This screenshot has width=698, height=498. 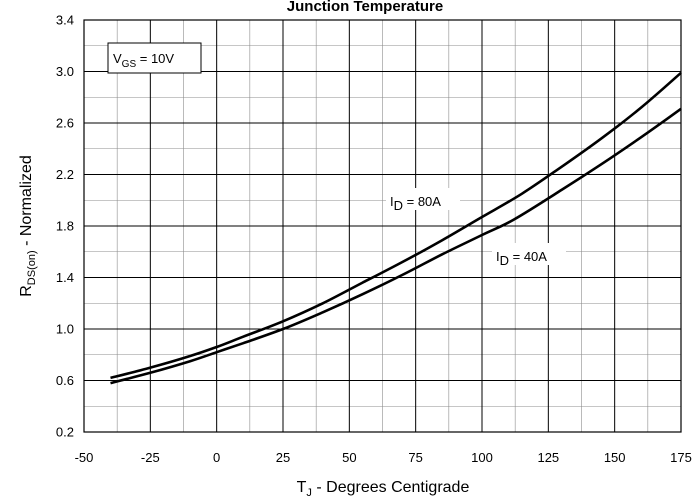 I want to click on y-tick-label: 3.4, so click(x=65, y=20).